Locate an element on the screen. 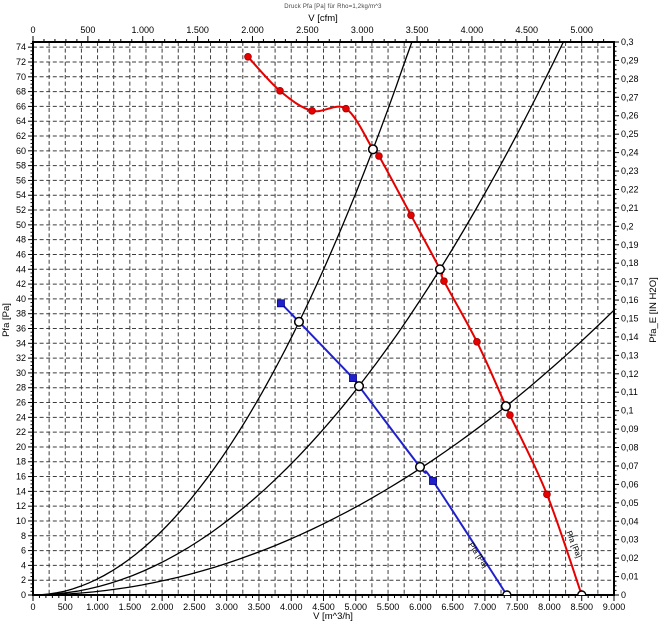 Image resolution: width=666 pixels, height=624 pixels. tick-label: 58 is located at coordinates (21, 166).